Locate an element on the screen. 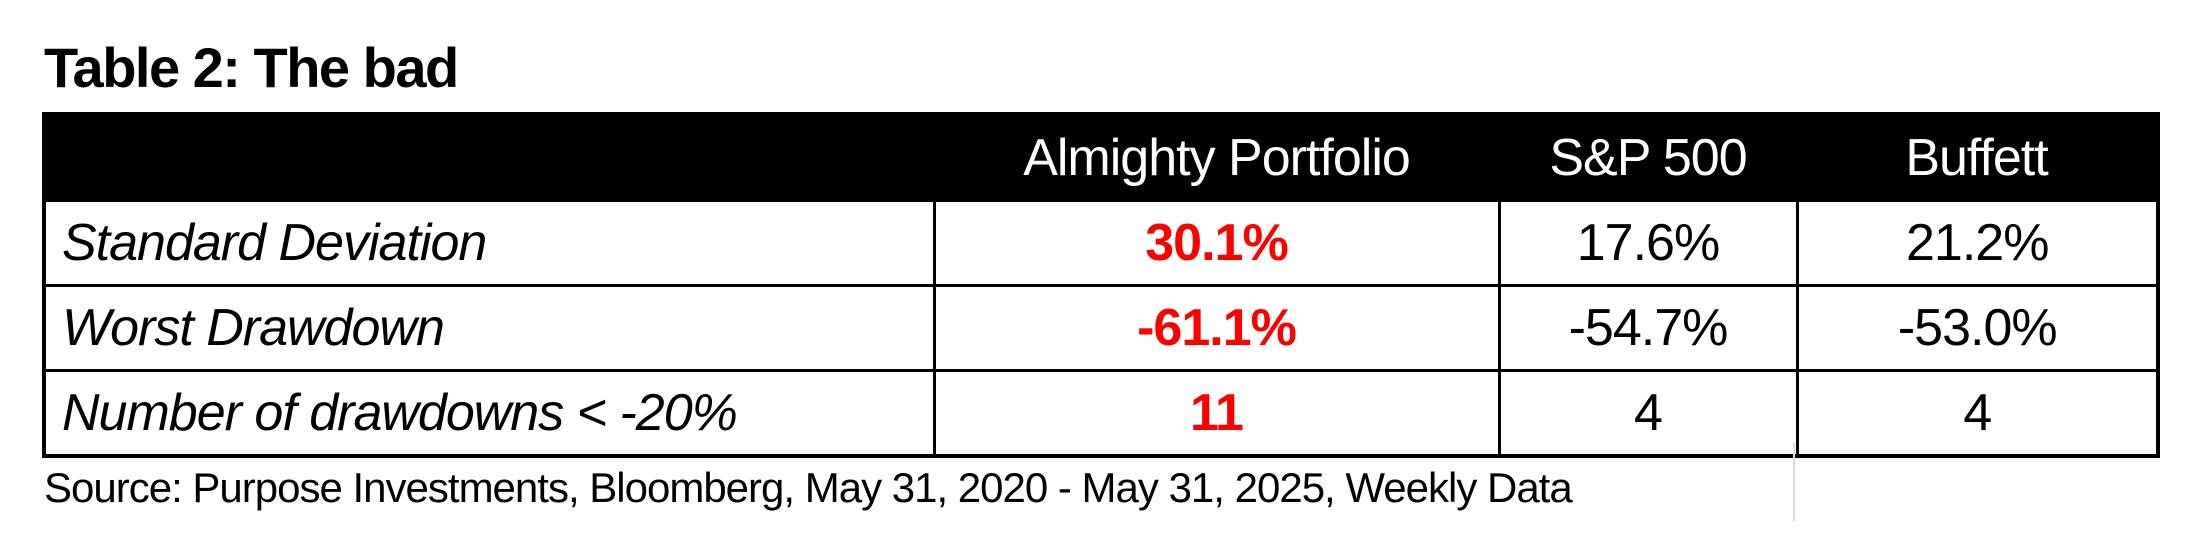 Image resolution: width=2198 pixels, height=540 pixels. table-cell-highlighted: 30.1% is located at coordinates (1216, 243).